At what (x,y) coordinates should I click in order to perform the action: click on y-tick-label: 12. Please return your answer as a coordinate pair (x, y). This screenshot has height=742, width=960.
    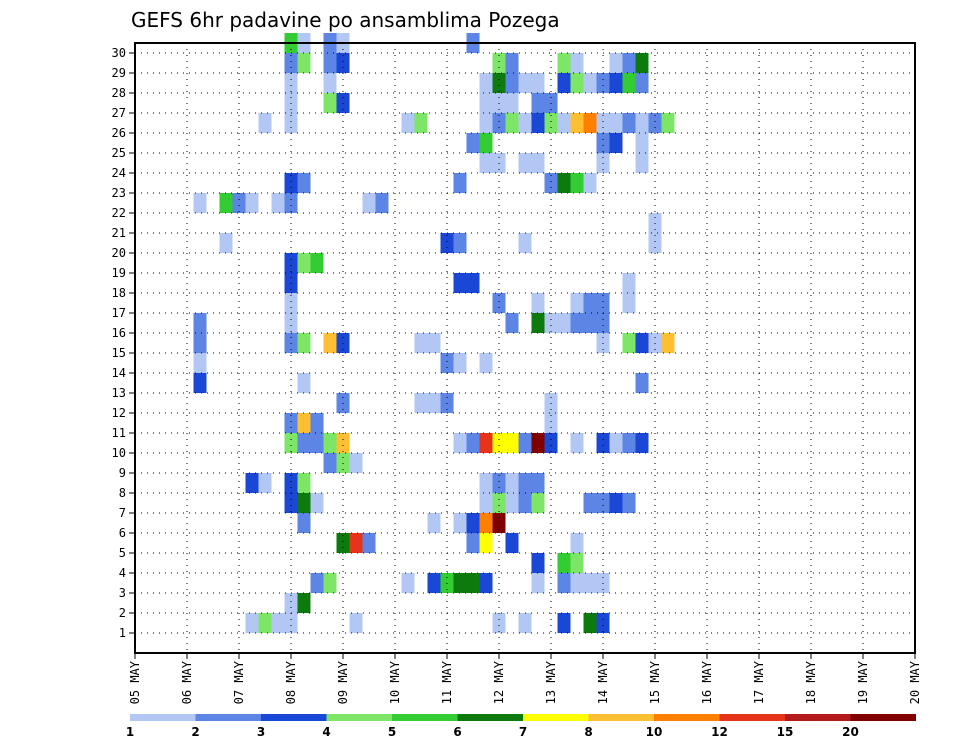
    Looking at the image, I should click on (119, 413).